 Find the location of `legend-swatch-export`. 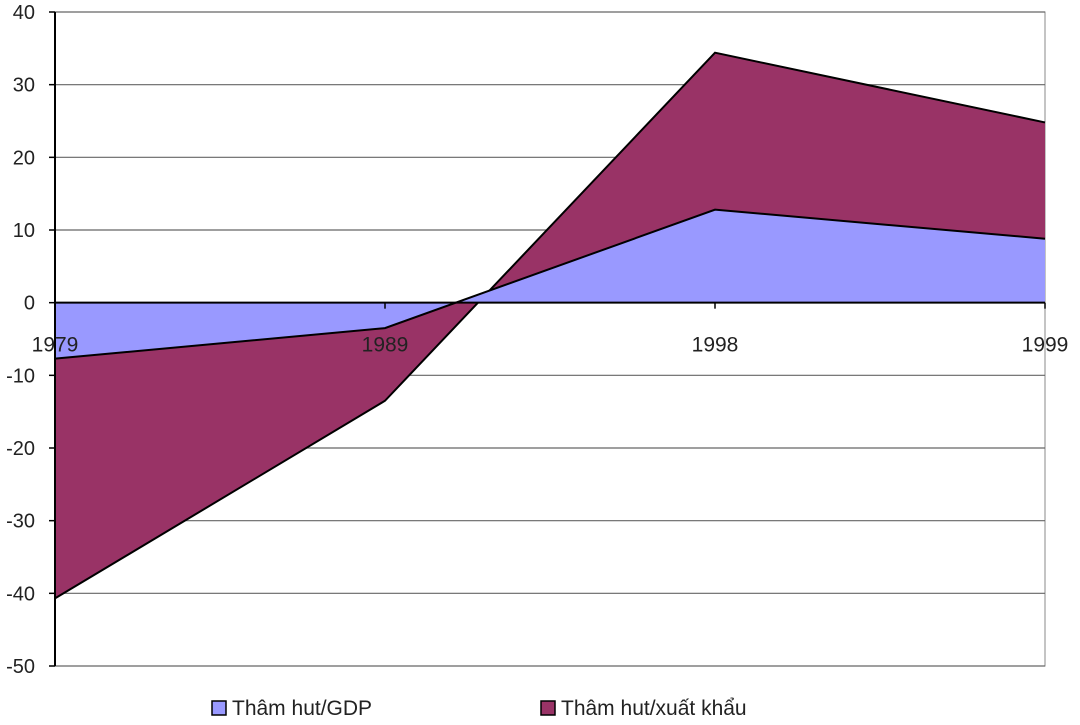

legend-swatch-export is located at coordinates (548, 708).